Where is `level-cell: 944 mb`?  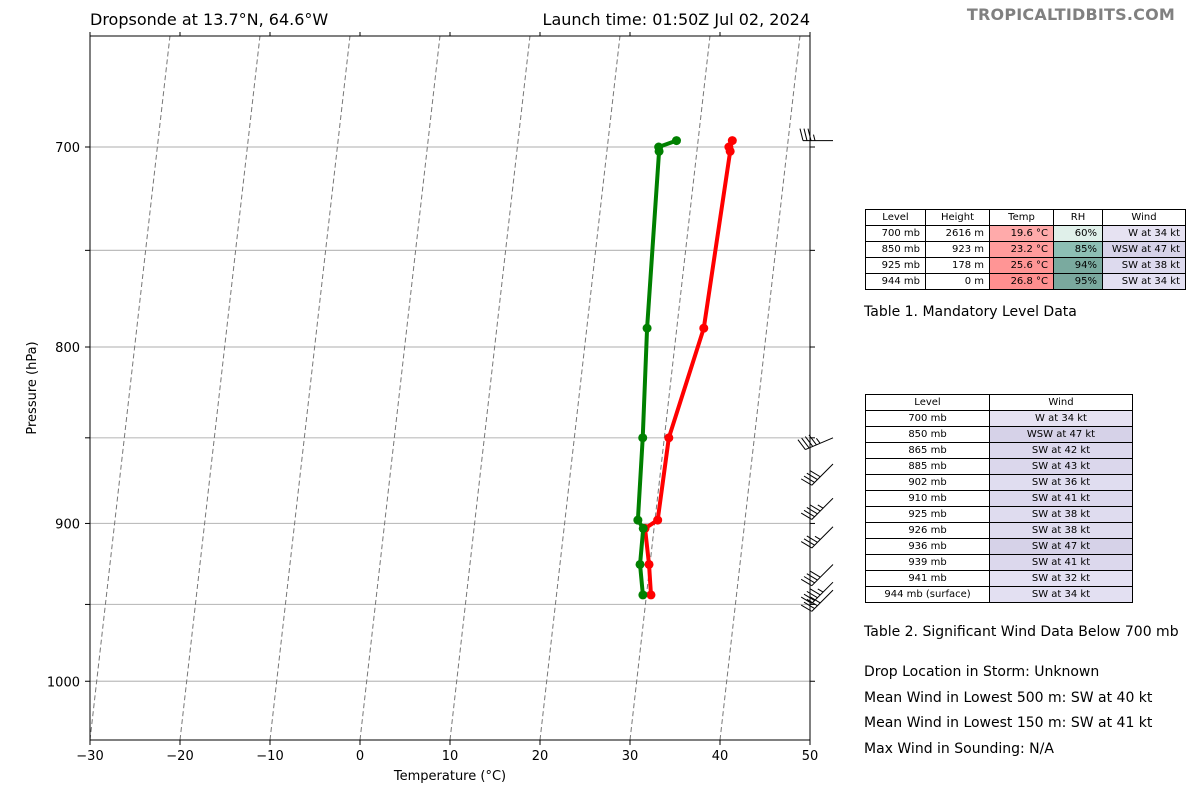
level-cell: 944 mb is located at coordinates (895, 281).